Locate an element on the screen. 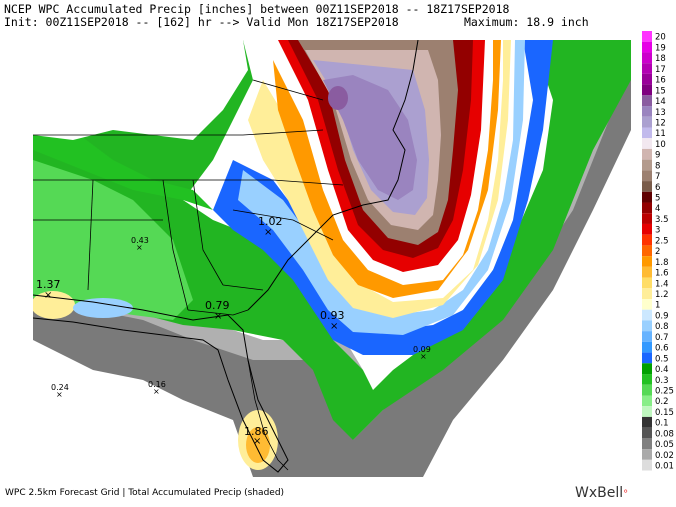  legend-label: 0.05 is located at coordinates (664, 445).